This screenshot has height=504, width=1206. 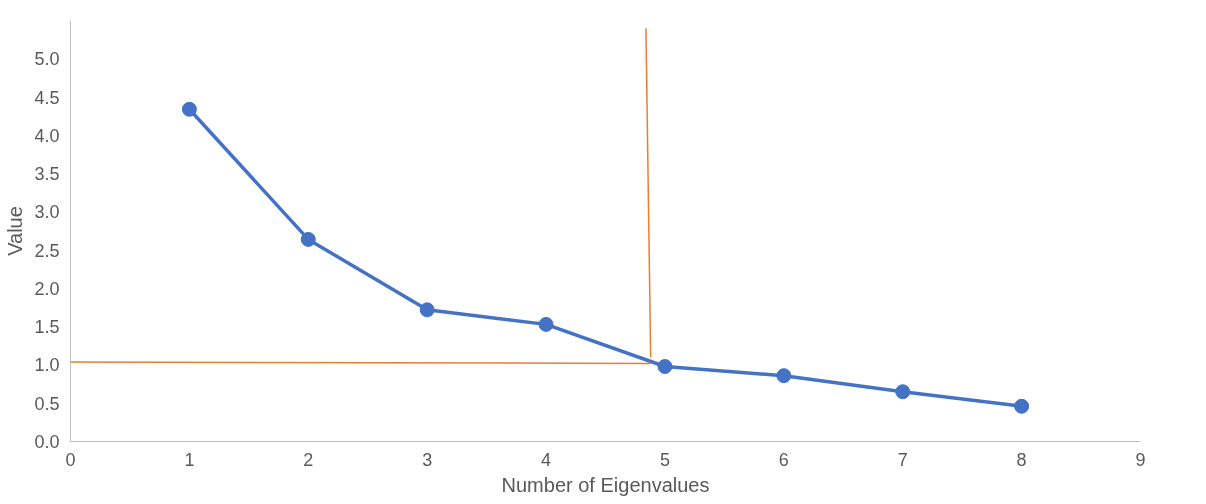 What do you see at coordinates (308, 459) in the screenshot?
I see `x-tick-label: 2` at bounding box center [308, 459].